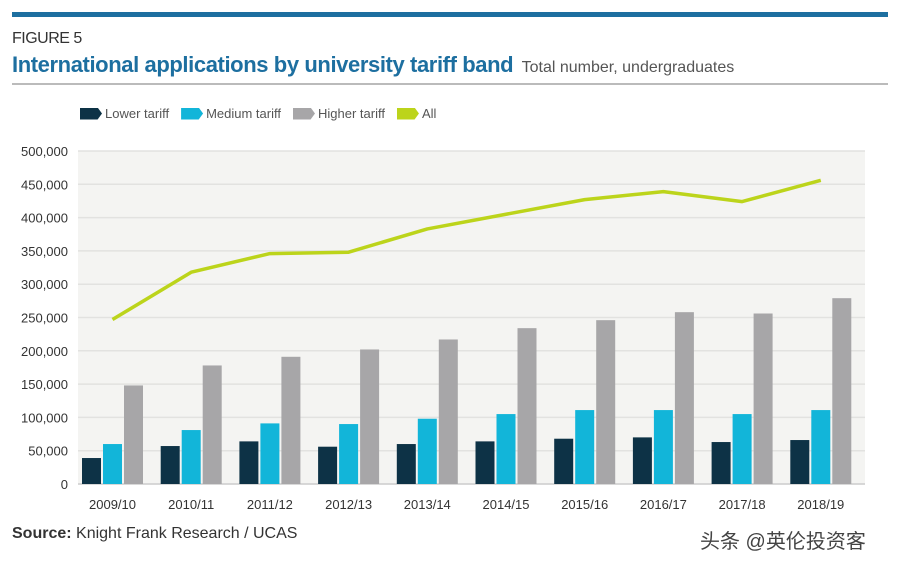 The image size is (906, 567). Describe the element at coordinates (351, 113) in the screenshot. I see `legend-label: Higher tariff` at that location.